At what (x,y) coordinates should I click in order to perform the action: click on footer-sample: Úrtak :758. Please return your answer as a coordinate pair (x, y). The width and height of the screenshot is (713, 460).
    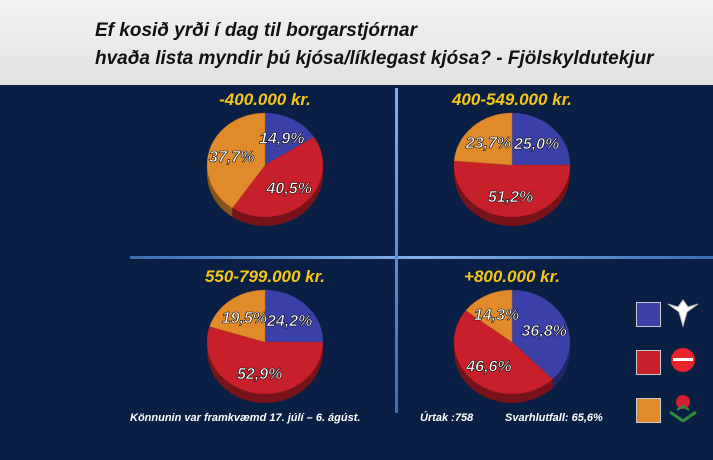
    Looking at the image, I should click on (447, 418).